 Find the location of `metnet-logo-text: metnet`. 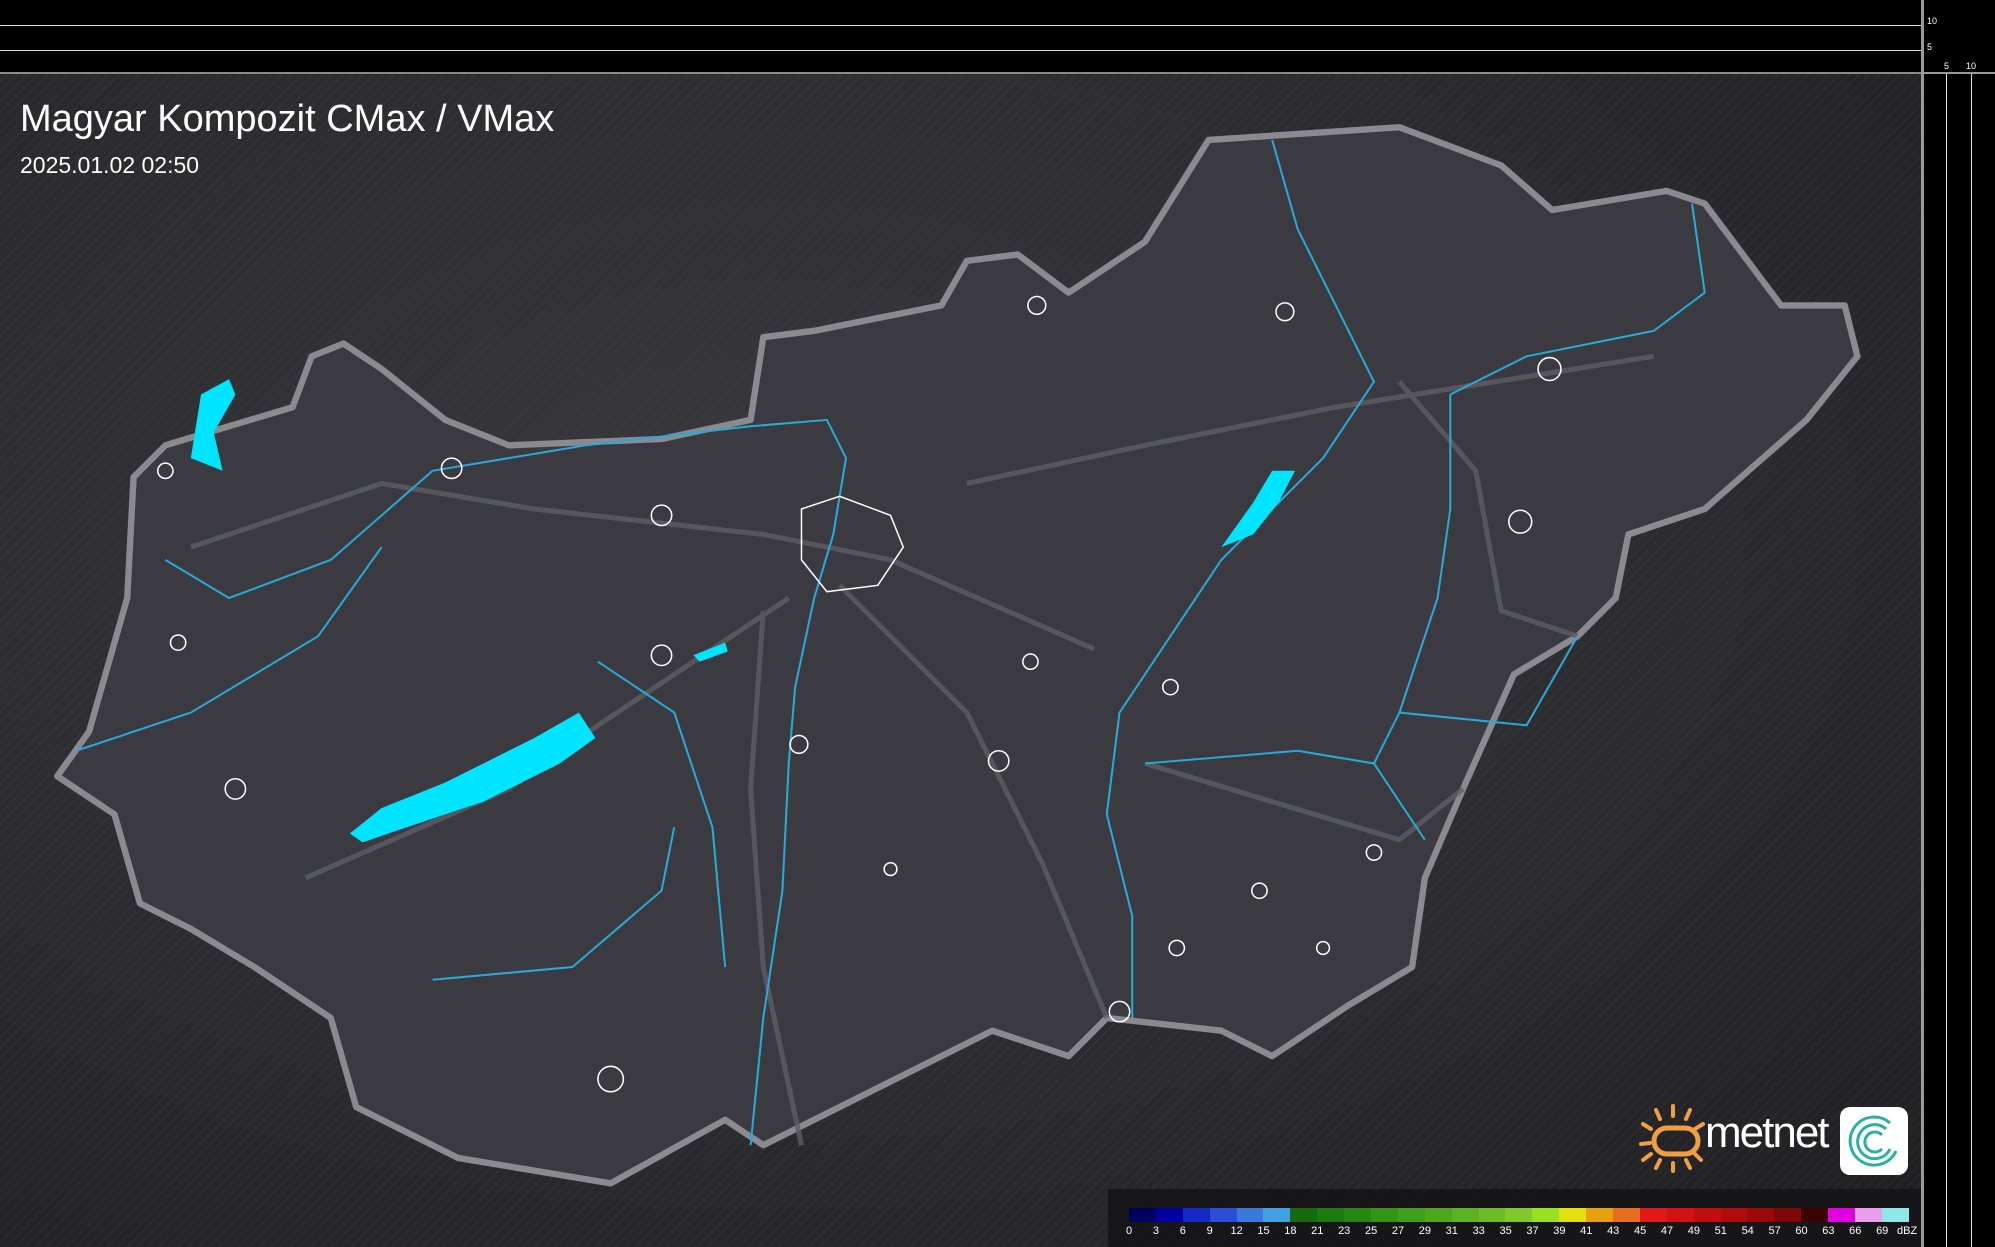

metnet-logo-text: metnet is located at coordinates (1767, 1132).